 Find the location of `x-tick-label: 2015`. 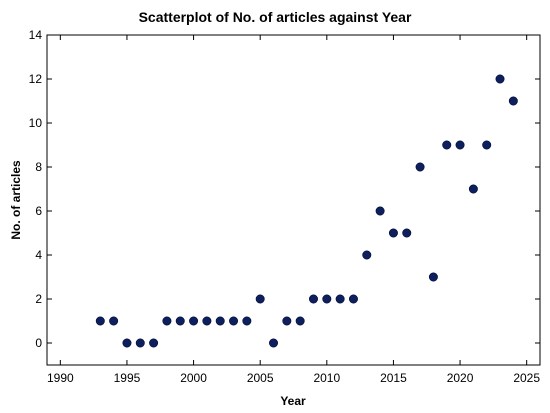

x-tick-label: 2015 is located at coordinates (393, 378).